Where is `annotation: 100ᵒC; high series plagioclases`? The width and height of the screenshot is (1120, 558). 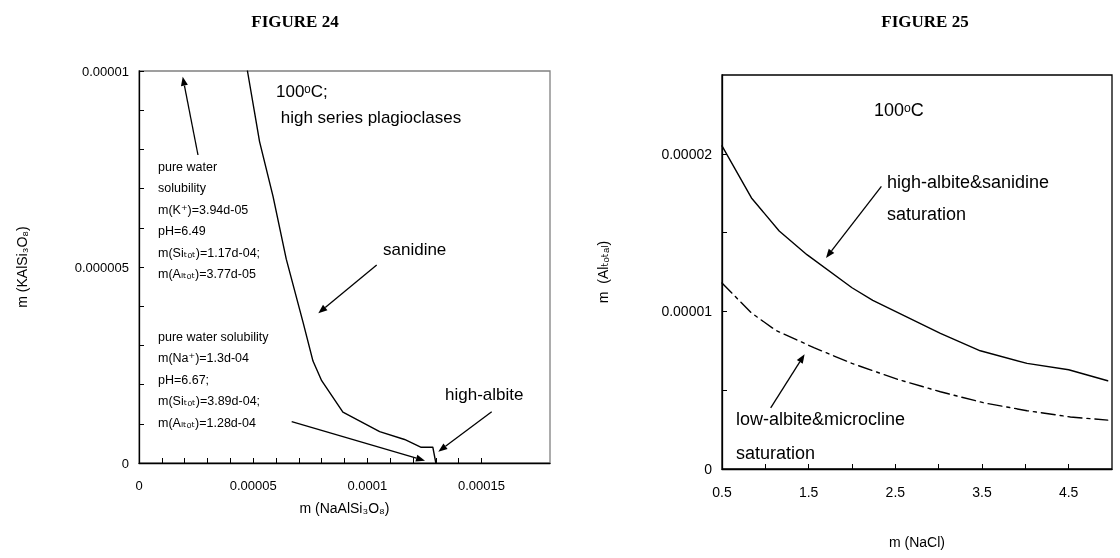
annotation: 100ᵒC; high series plagioclases is located at coordinates (369, 104).